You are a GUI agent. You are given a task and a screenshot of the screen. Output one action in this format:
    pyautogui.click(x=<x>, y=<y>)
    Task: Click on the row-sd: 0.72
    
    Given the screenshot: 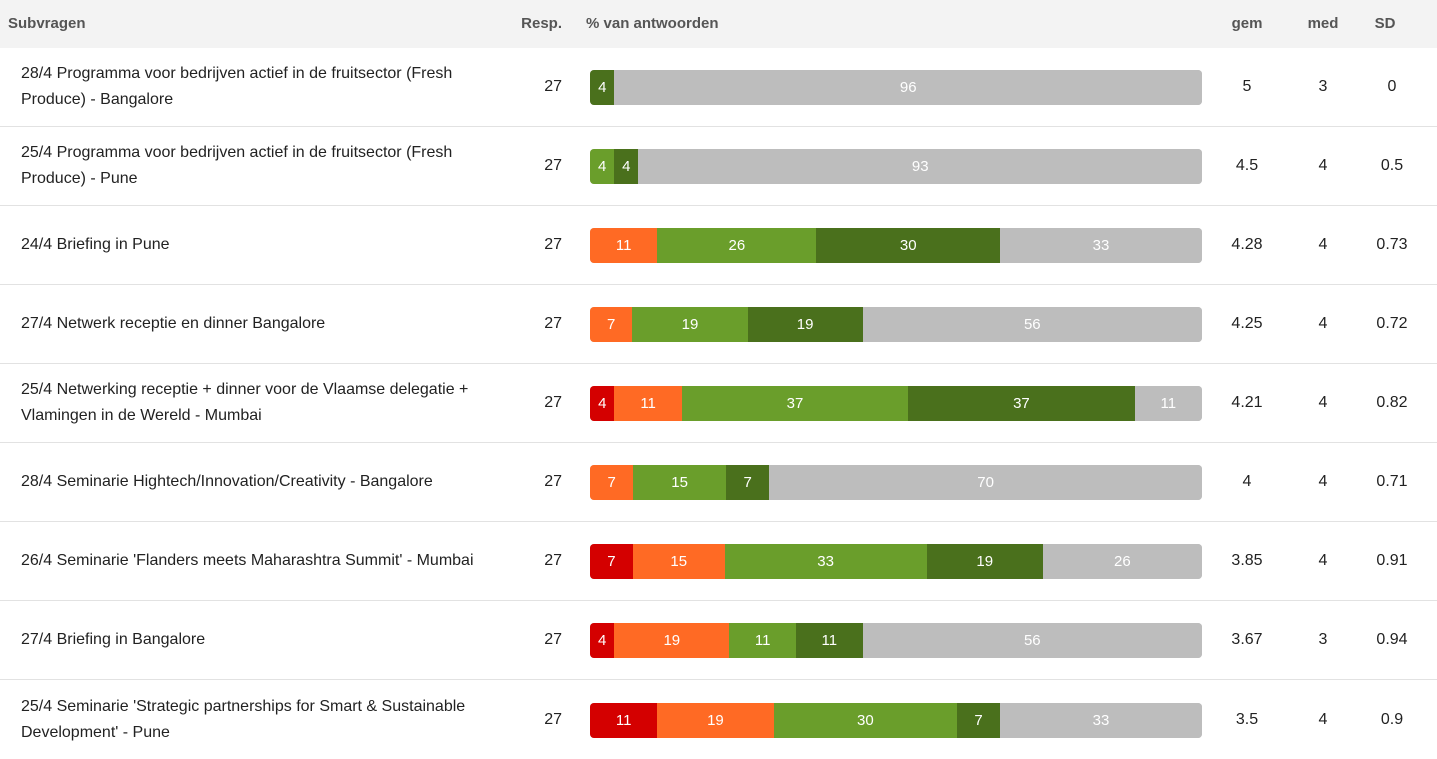 What is the action you would take?
    pyautogui.click(x=1392, y=323)
    